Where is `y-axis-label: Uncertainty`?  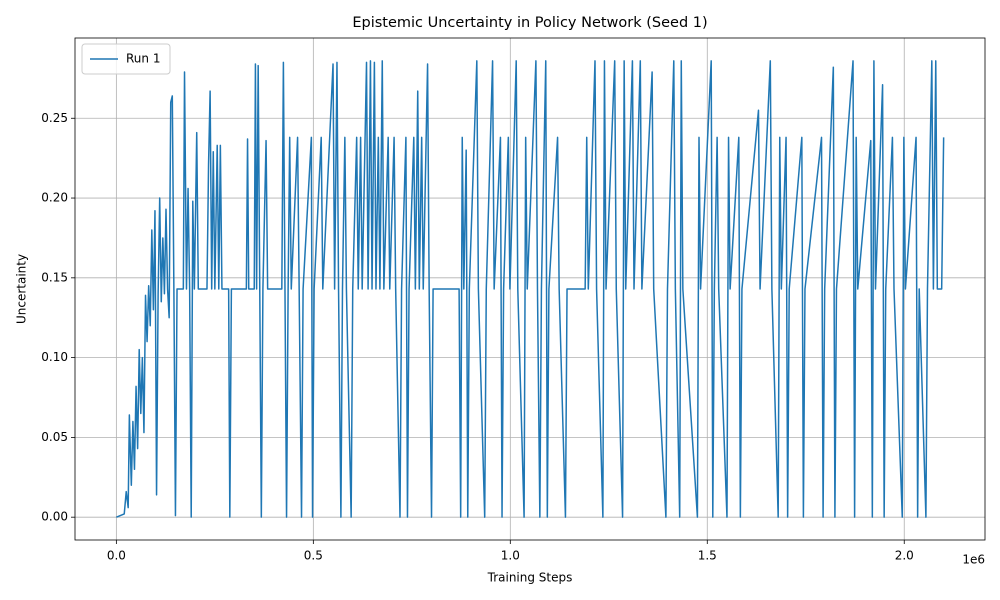 y-axis-label: Uncertainty is located at coordinates (22, 289).